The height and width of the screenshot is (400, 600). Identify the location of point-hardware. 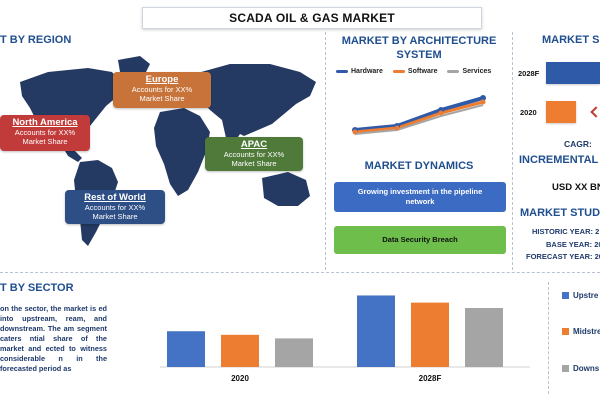
(483, 98).